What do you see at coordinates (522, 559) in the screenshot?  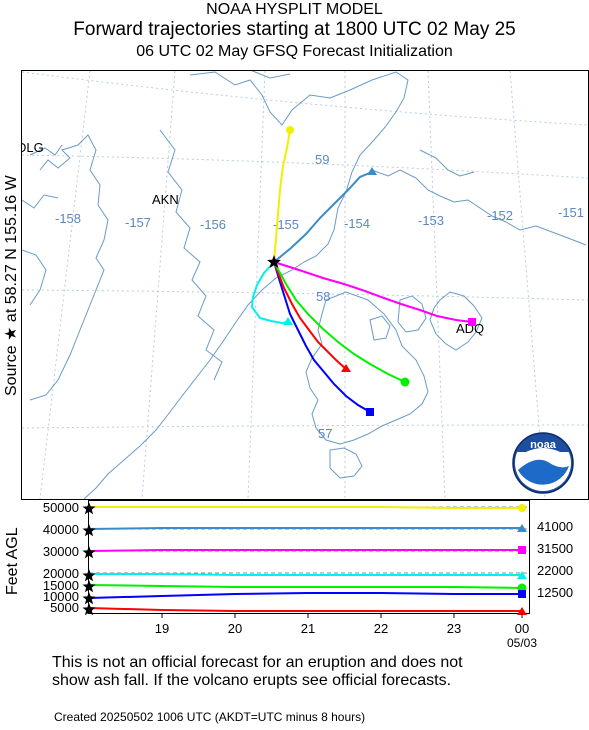 I see `profile-markers` at bounding box center [522, 559].